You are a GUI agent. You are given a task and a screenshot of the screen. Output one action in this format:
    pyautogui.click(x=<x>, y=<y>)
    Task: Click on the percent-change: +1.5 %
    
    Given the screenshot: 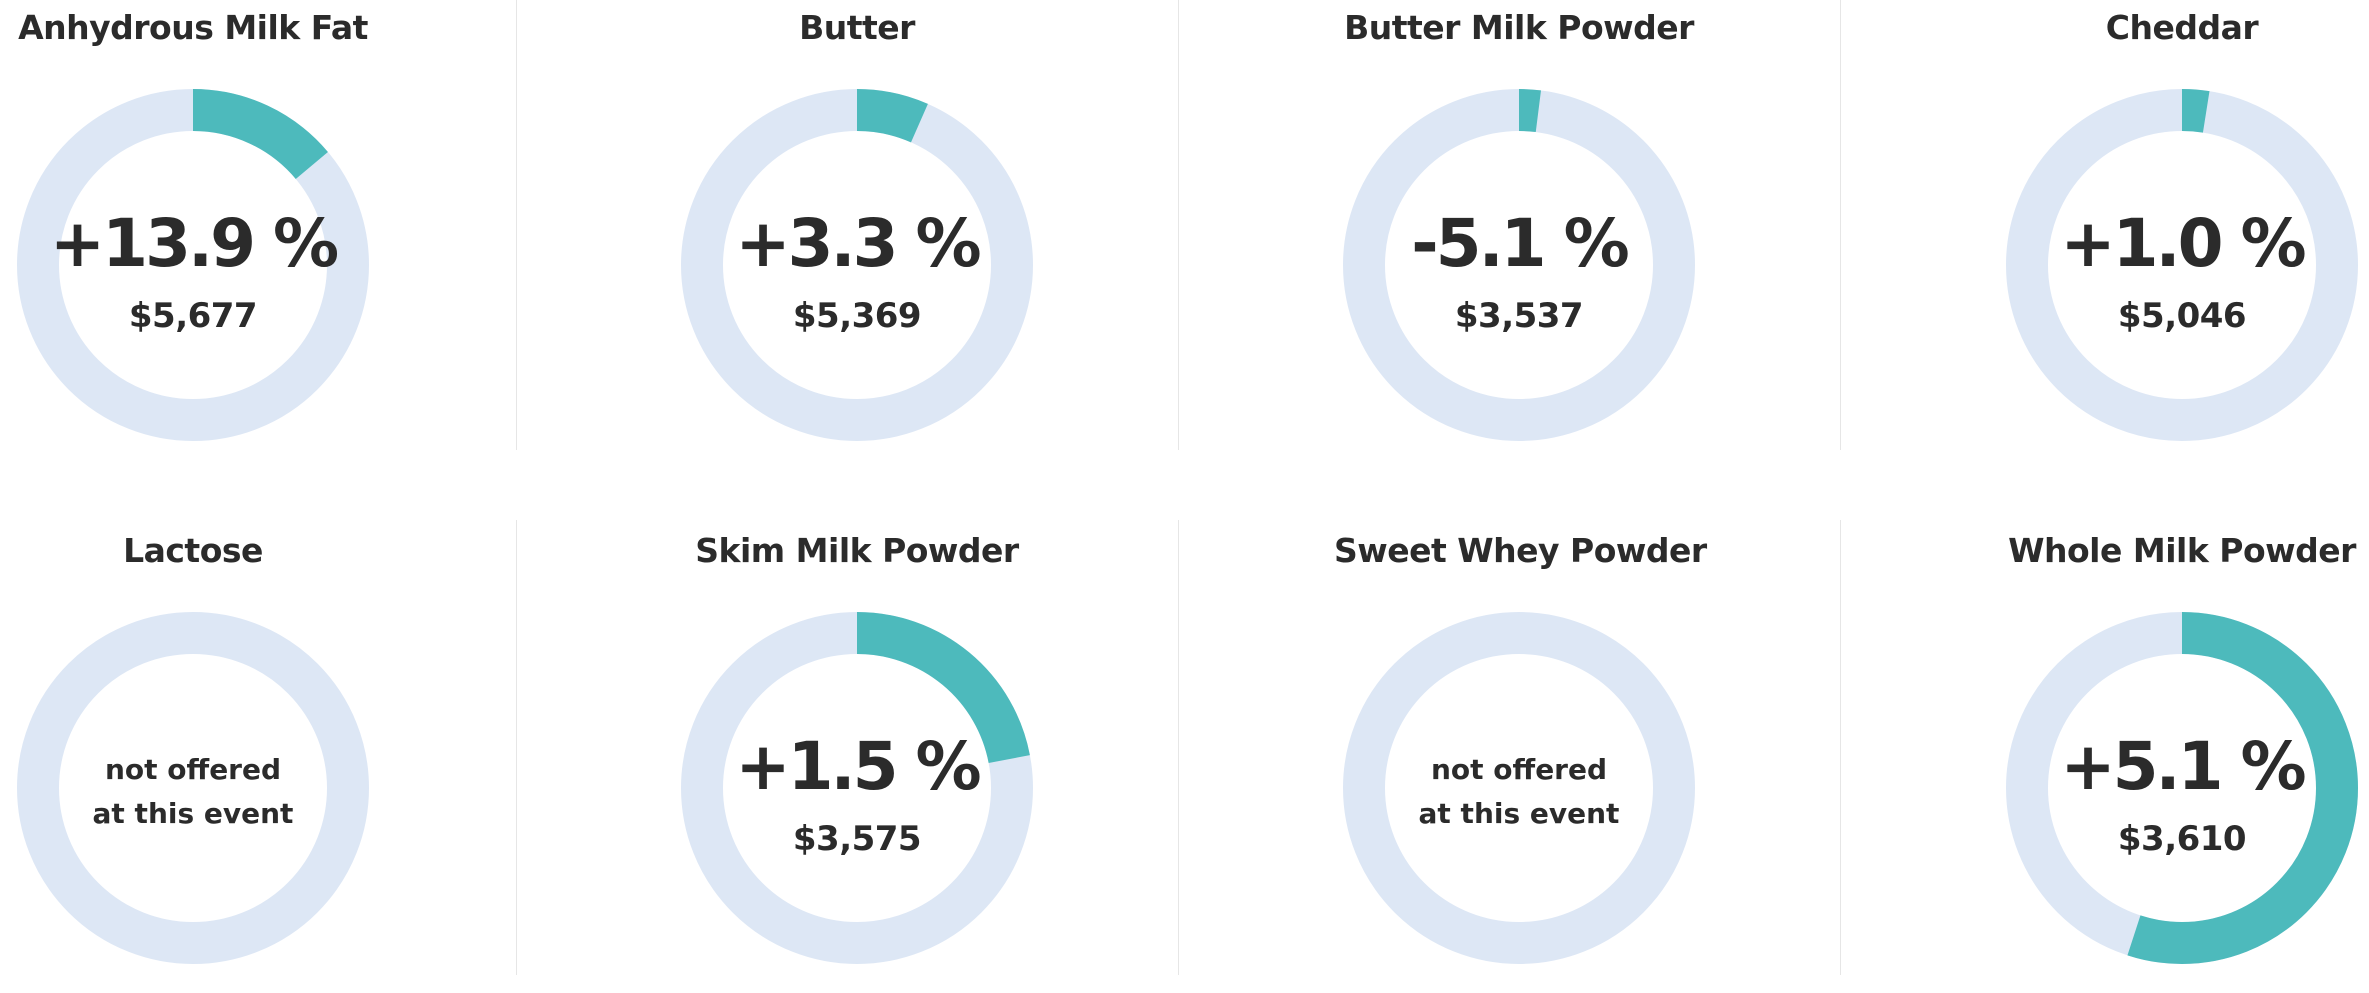 What is the action you would take?
    pyautogui.click(x=858, y=766)
    